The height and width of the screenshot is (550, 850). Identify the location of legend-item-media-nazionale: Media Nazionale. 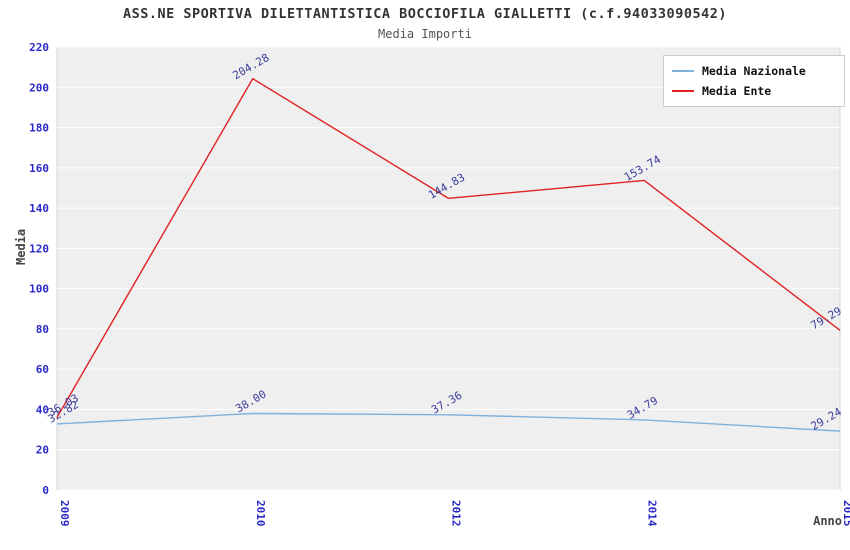
(754, 71).